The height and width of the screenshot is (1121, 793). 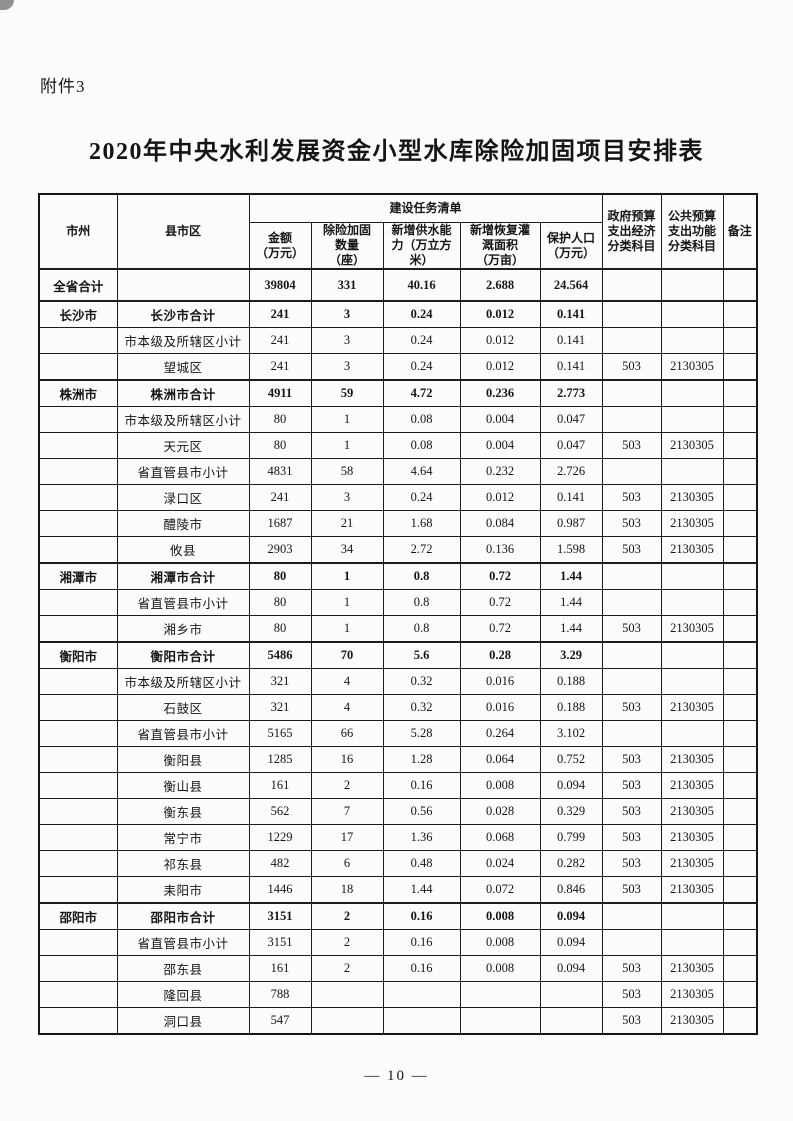 I want to click on cell-irrigation: 0.072, so click(x=500, y=890).